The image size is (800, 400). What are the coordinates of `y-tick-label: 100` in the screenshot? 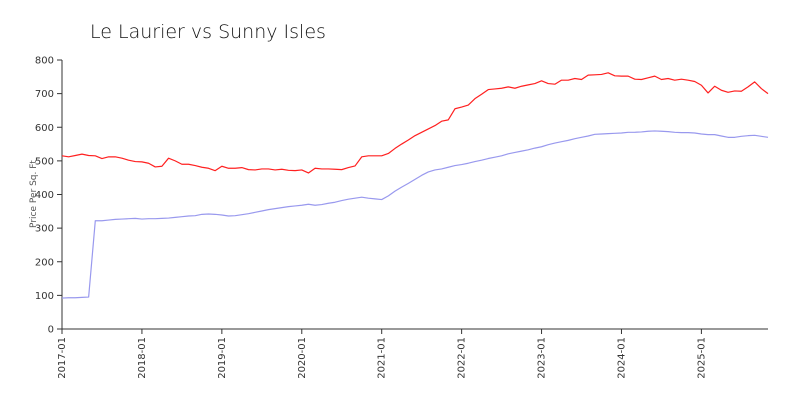 It's located at (44, 296).